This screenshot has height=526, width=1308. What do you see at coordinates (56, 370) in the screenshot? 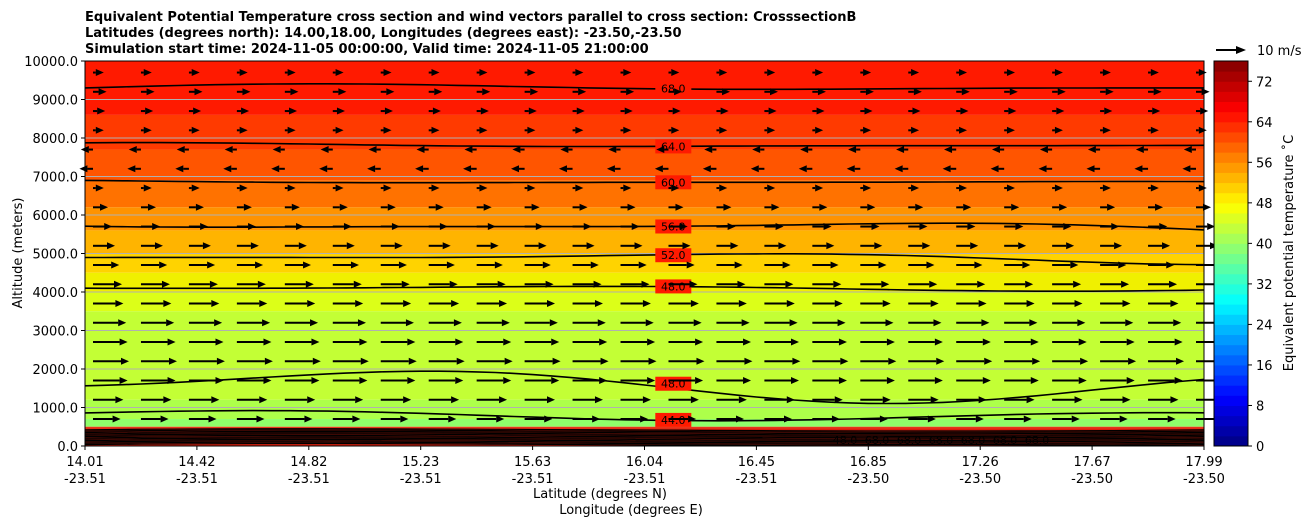
I see `y-tick-label: 2000.0` at bounding box center [56, 370].